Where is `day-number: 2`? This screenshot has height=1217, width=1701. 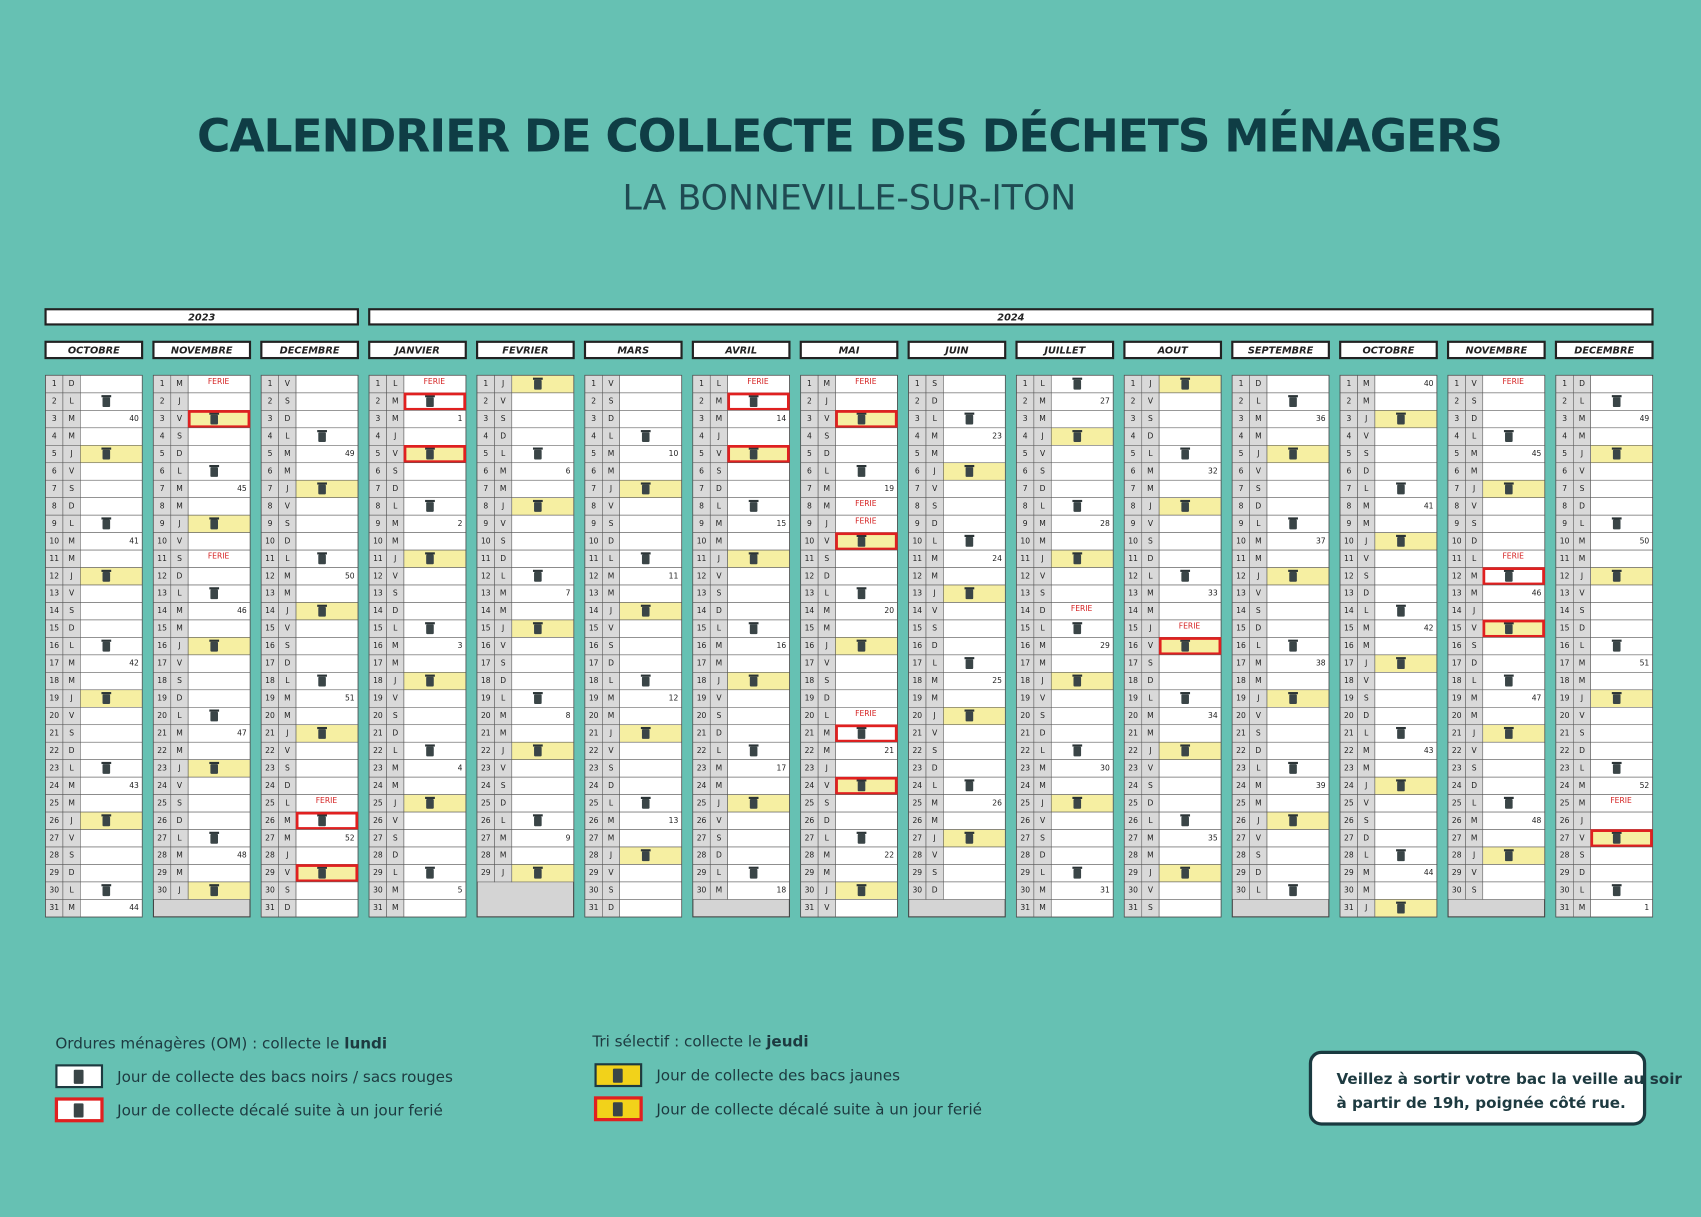 day-number: 2 is located at coordinates (1456, 401).